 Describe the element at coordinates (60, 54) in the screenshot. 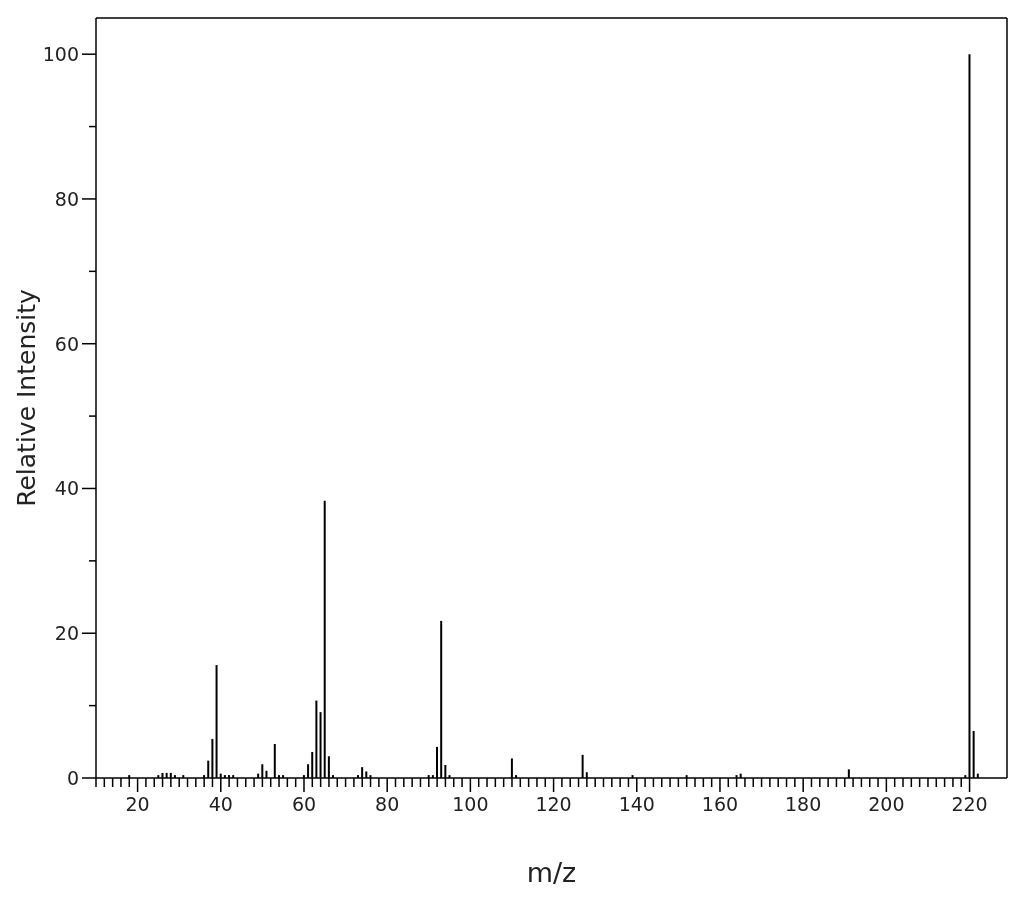

I see `y-tick-label: 100` at that location.